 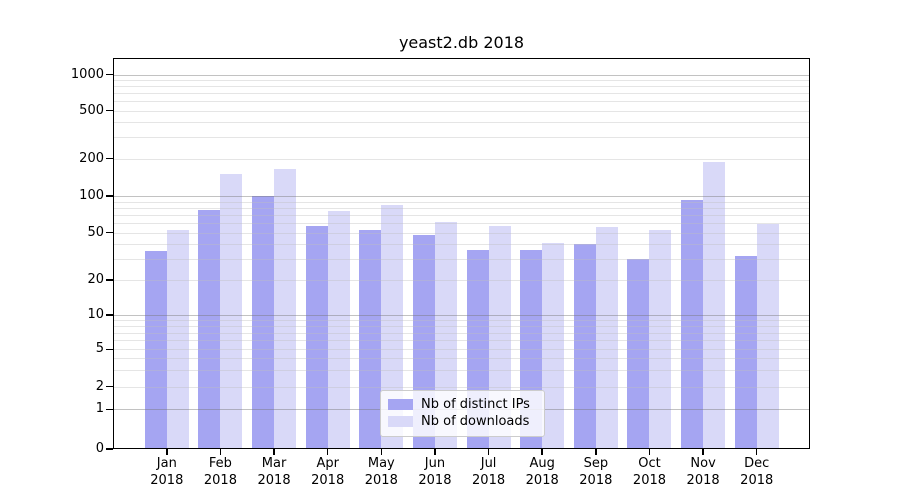 What do you see at coordinates (542, 472) in the screenshot?
I see `x-tick-label: Aug 2018` at bounding box center [542, 472].